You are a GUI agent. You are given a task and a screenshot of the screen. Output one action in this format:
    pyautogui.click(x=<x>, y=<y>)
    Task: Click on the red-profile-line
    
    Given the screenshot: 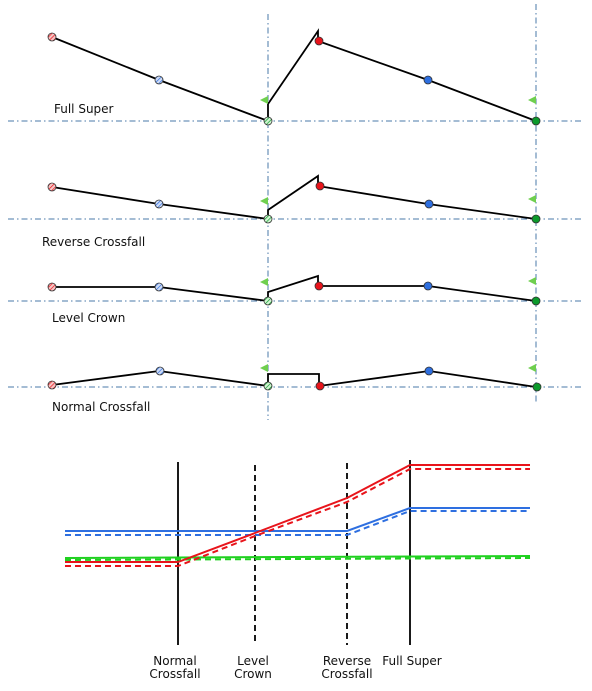 What is the action you would take?
    pyautogui.click(x=297, y=513)
    